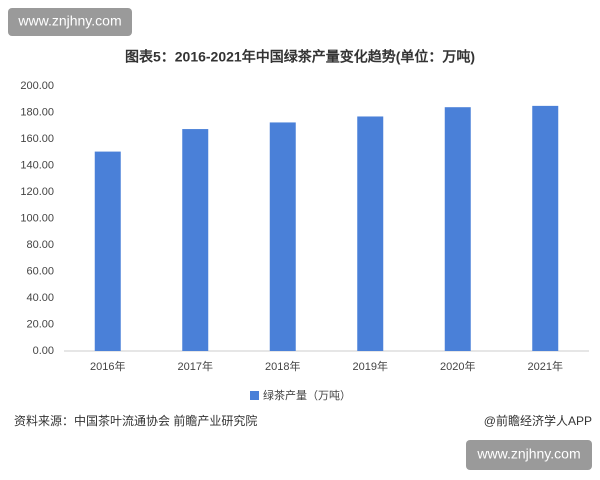 This screenshot has width=600, height=480. What do you see at coordinates (538, 420) in the screenshot?
I see `credit: @前瞻经济学人APP` at bounding box center [538, 420].